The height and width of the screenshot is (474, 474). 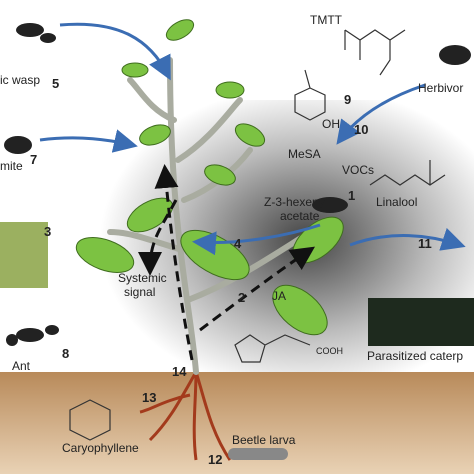 What do you see at coordinates (20, 80) in the screenshot?
I see `label: ic wasp` at bounding box center [20, 80].